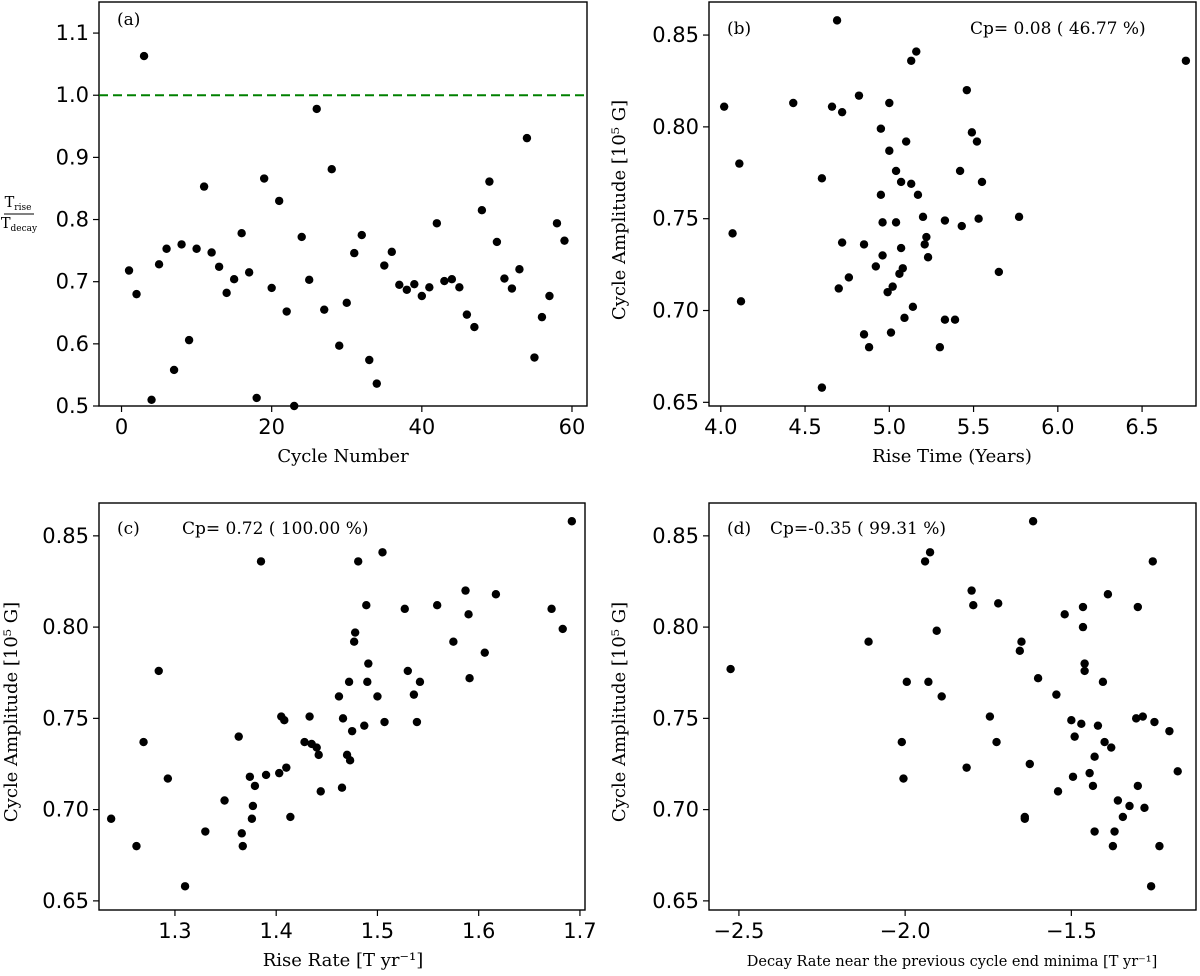  Describe the element at coordinates (72, 406) in the screenshot. I see `panel-a-ytick-label: 0.5` at that location.